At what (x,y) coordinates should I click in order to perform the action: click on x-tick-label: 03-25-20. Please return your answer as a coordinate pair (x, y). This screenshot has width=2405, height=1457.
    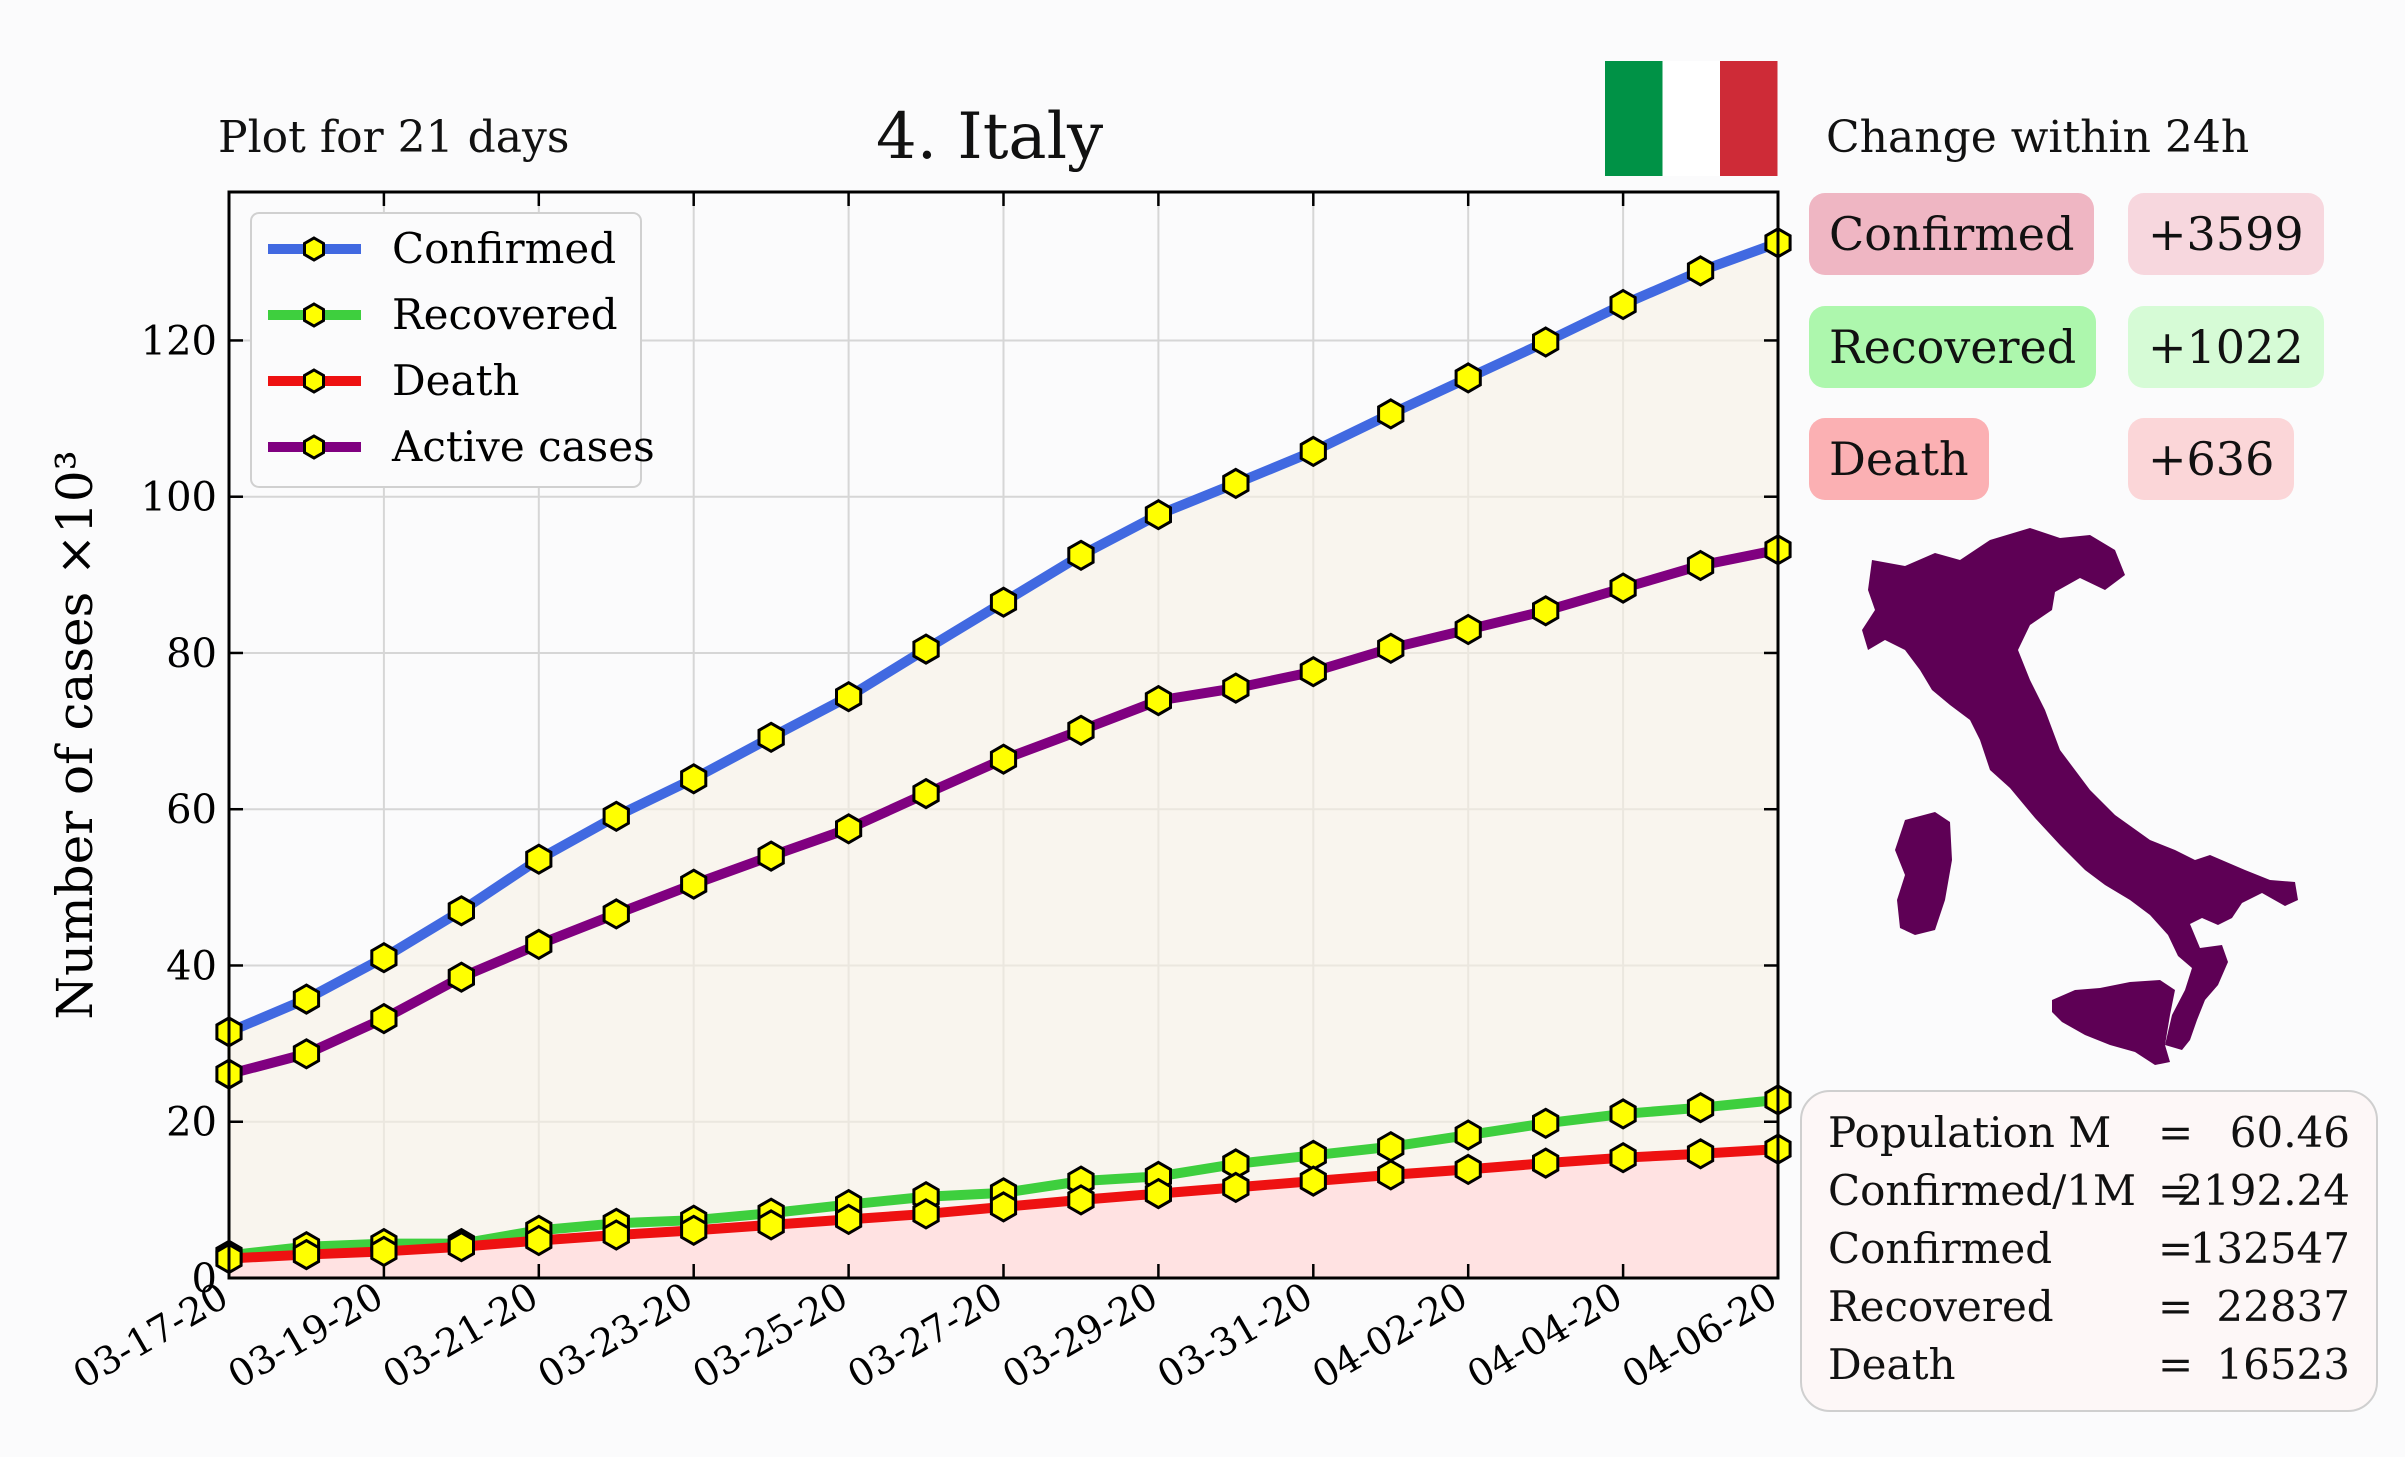
    Looking at the image, I should click on (770, 1335).